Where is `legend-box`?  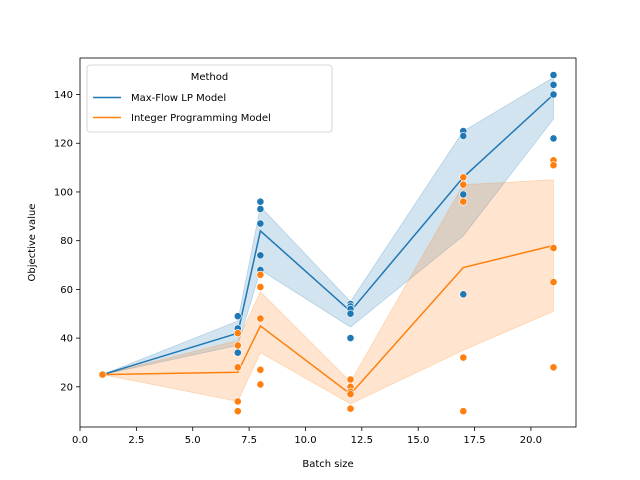 legend-box is located at coordinates (209, 98).